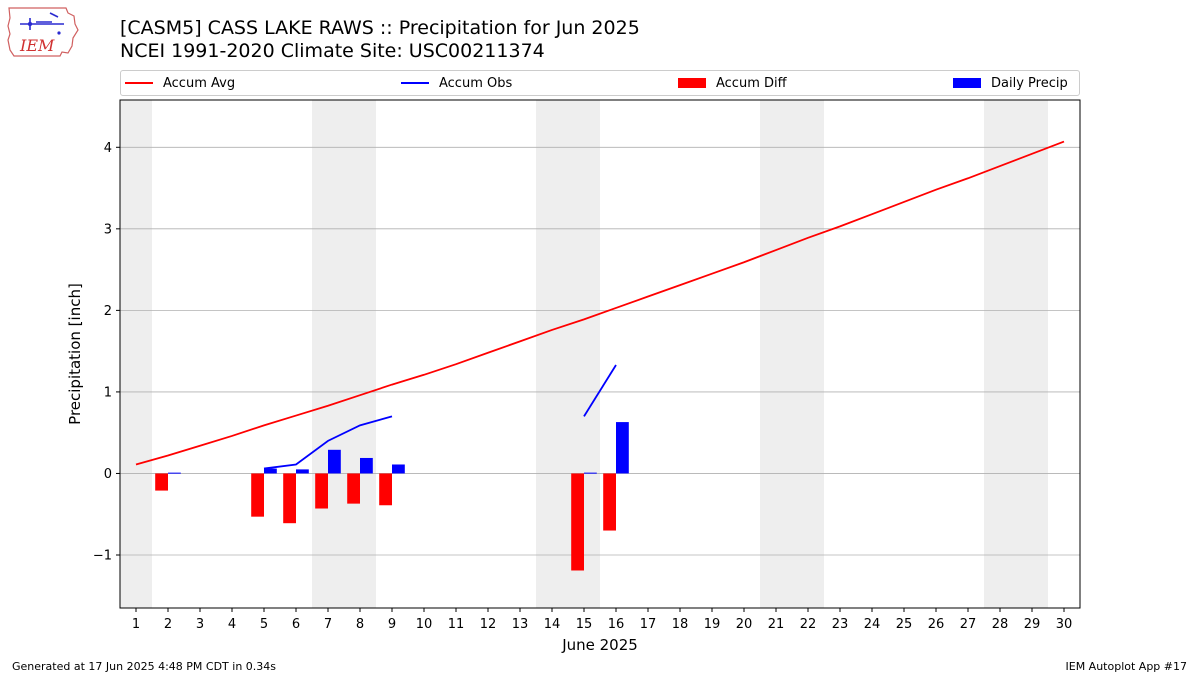 This screenshot has height=675, width=1200. What do you see at coordinates (808, 624) in the screenshot?
I see `x-tick-label: 22` at bounding box center [808, 624].